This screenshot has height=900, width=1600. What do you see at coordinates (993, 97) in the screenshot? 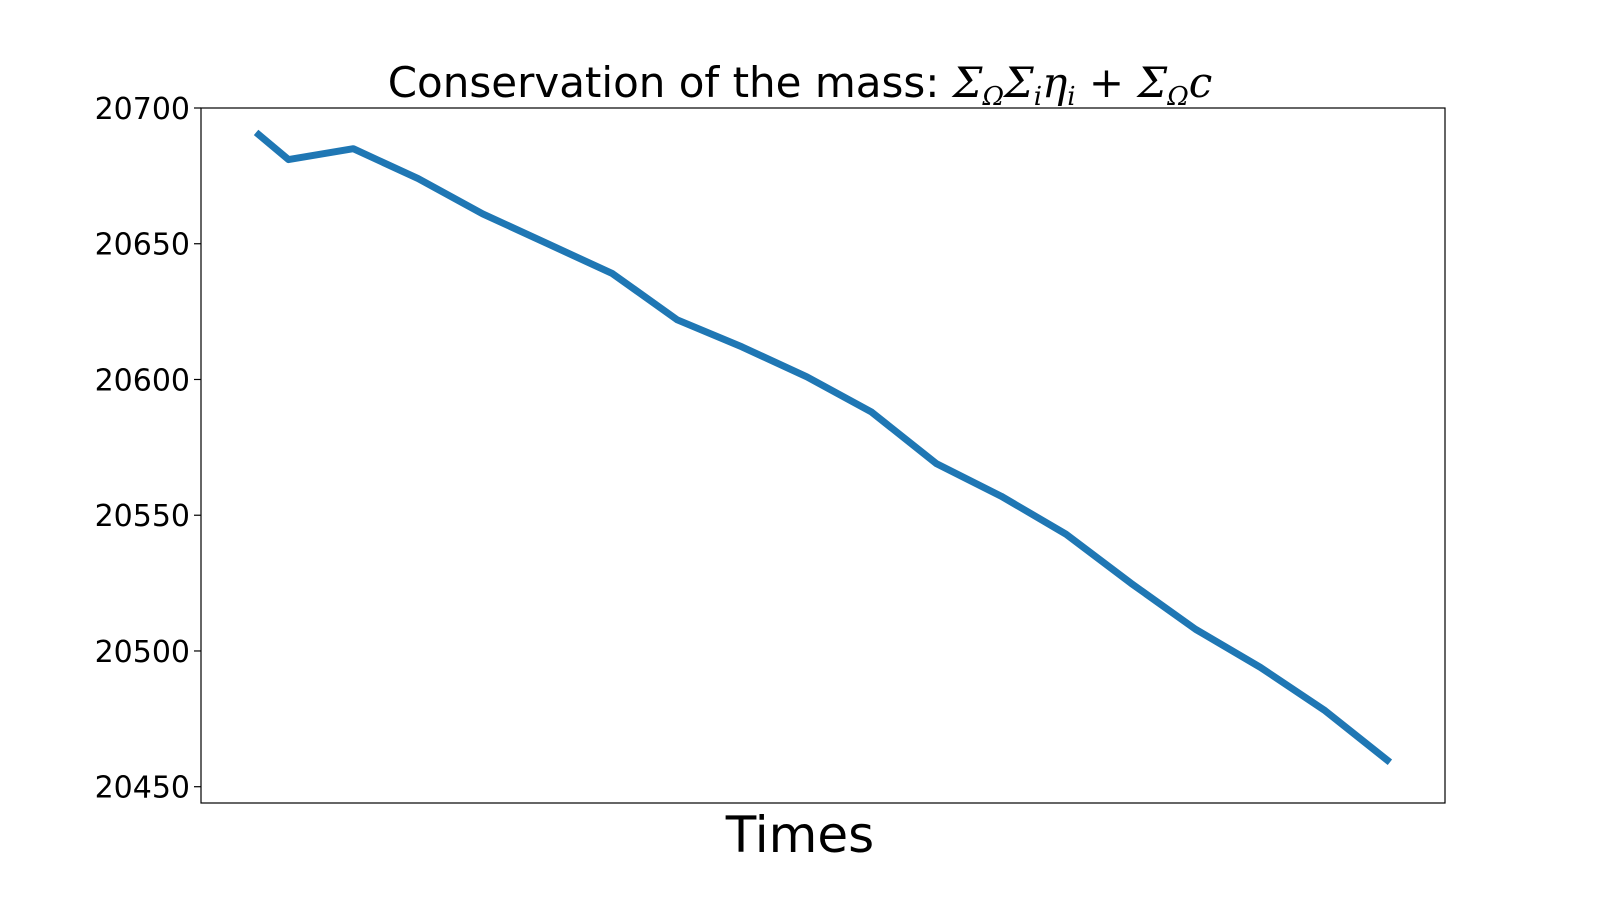
I see `title-omega-sub-1: Ω` at bounding box center [993, 97].